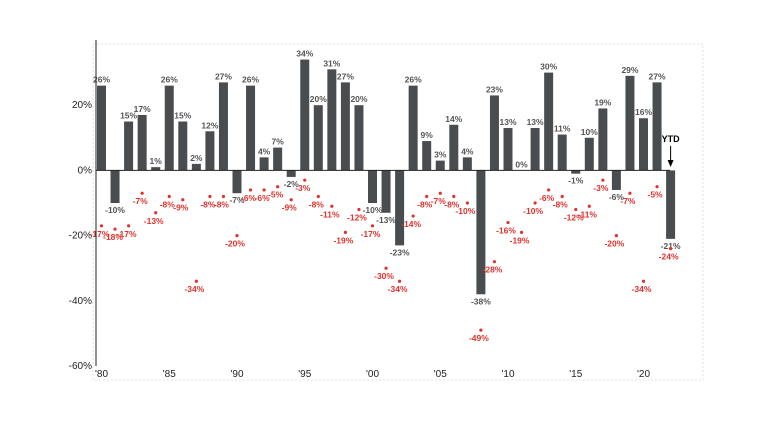 The image size is (768, 432). Describe the element at coordinates (669, 257) in the screenshot. I see `drawdown-label: -24%` at that location.